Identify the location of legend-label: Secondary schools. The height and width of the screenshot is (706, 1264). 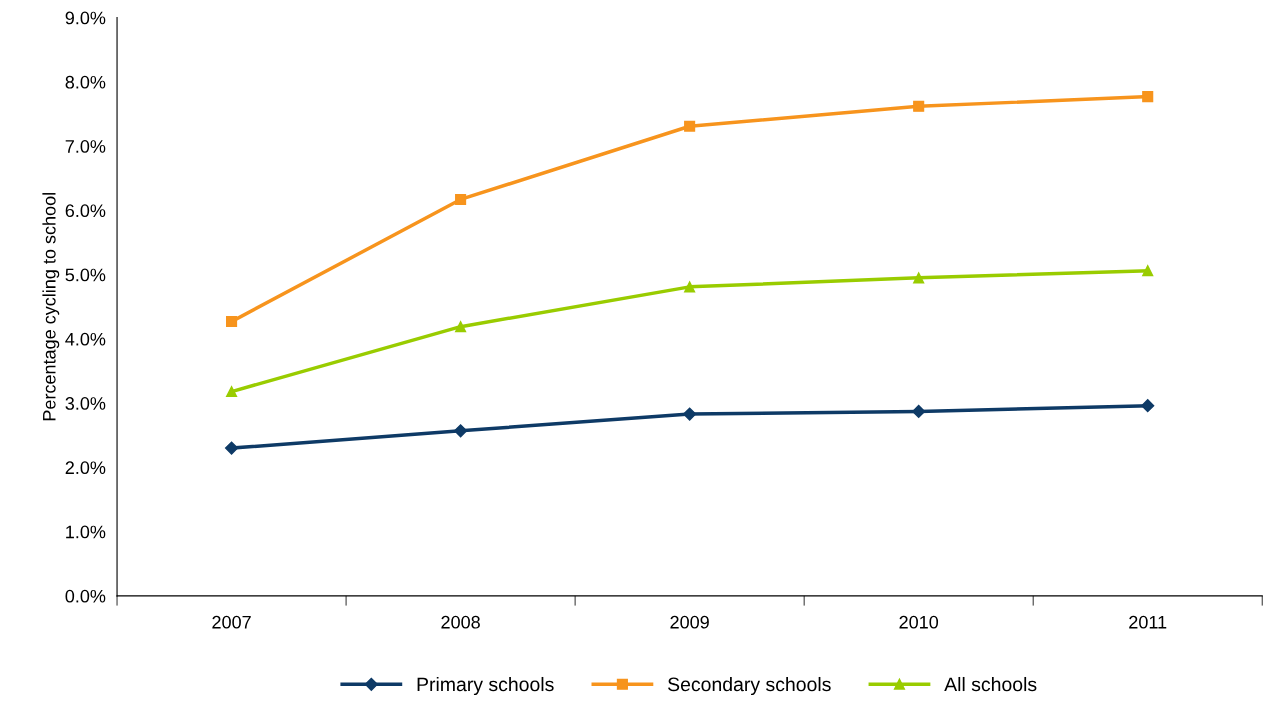
(749, 686).